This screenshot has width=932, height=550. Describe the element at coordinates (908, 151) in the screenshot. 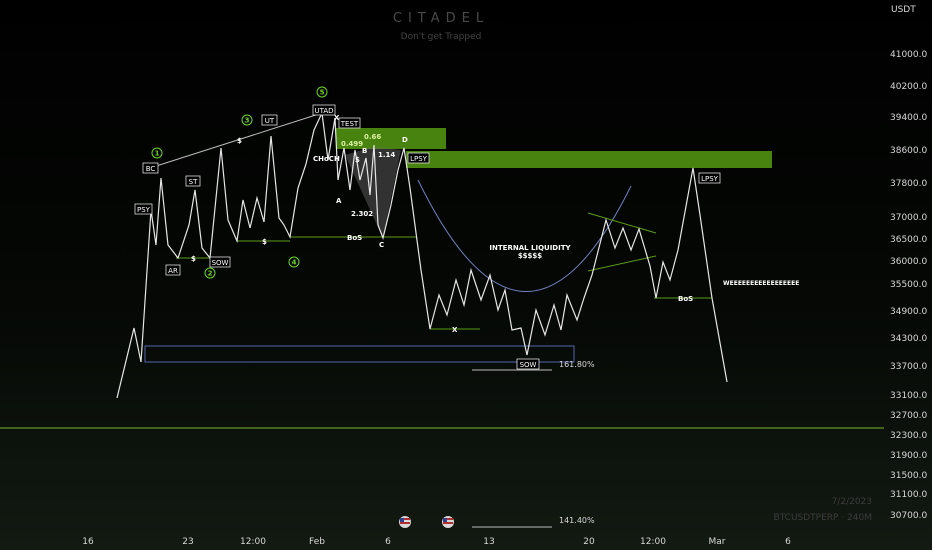

I see `price-axis-label: 38600.0` at that location.